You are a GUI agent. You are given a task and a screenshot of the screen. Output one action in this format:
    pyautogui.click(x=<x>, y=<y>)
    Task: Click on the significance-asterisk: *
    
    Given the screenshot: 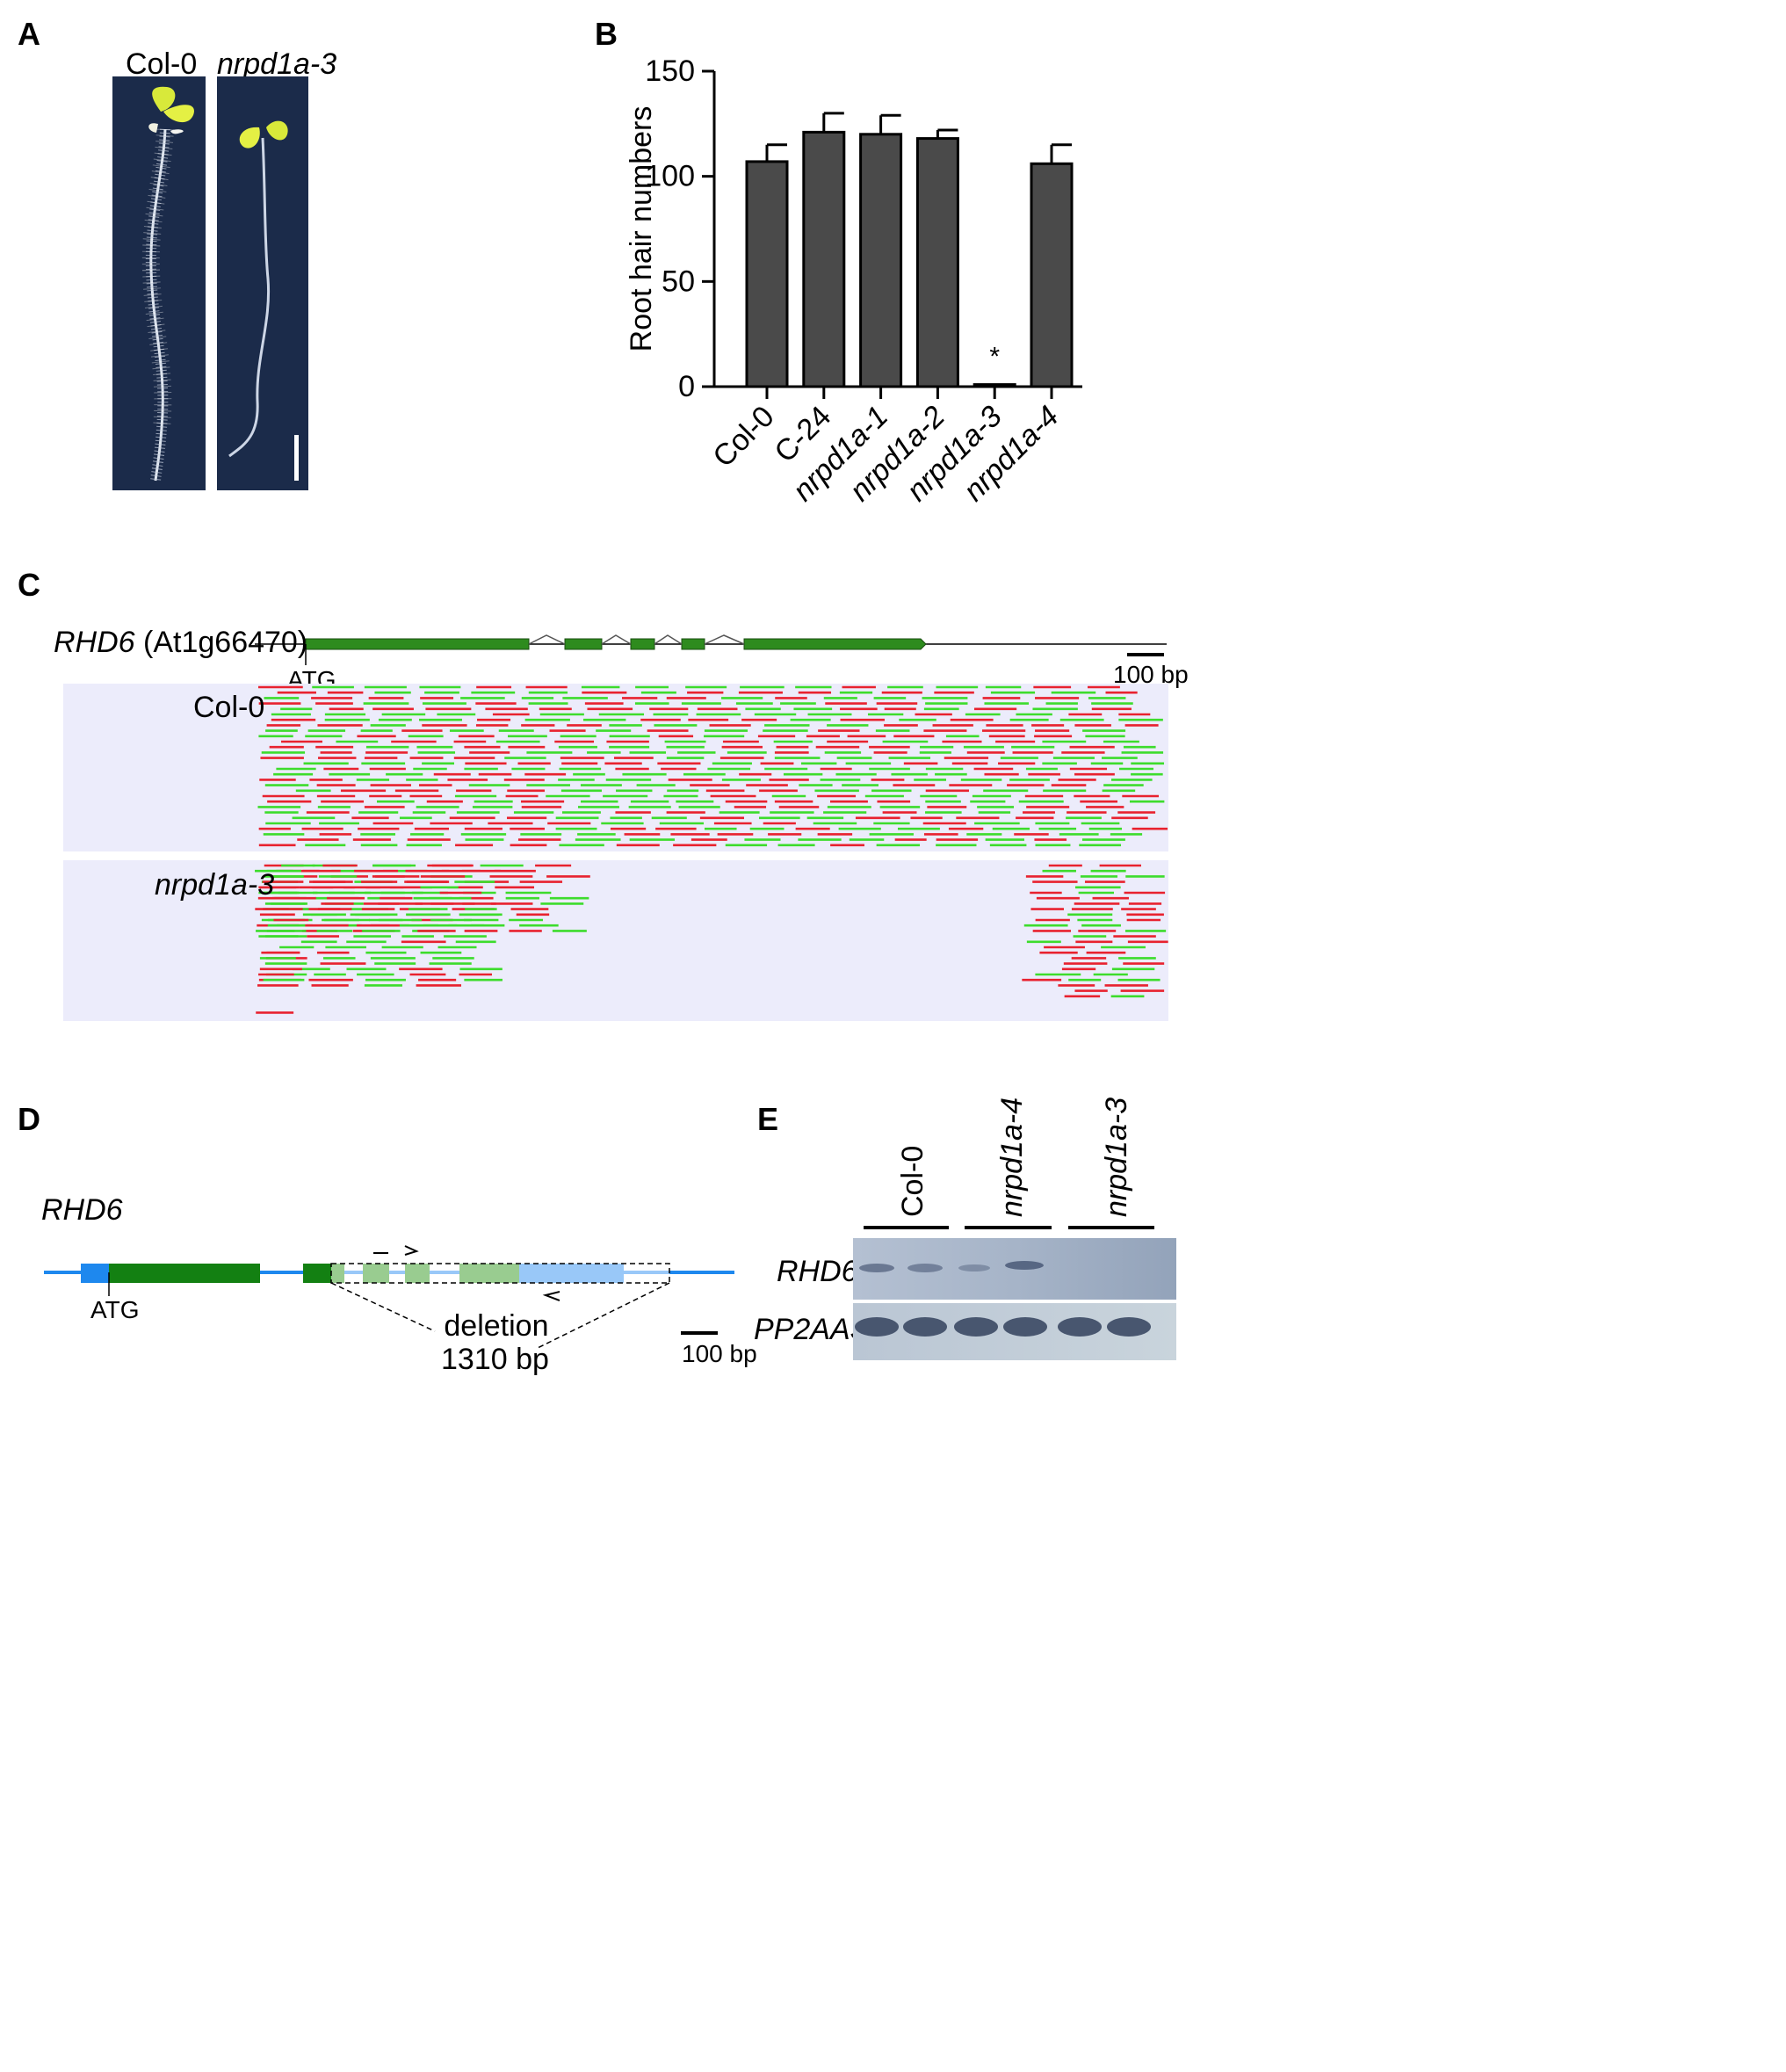 What is the action you would take?
    pyautogui.click(x=995, y=357)
    